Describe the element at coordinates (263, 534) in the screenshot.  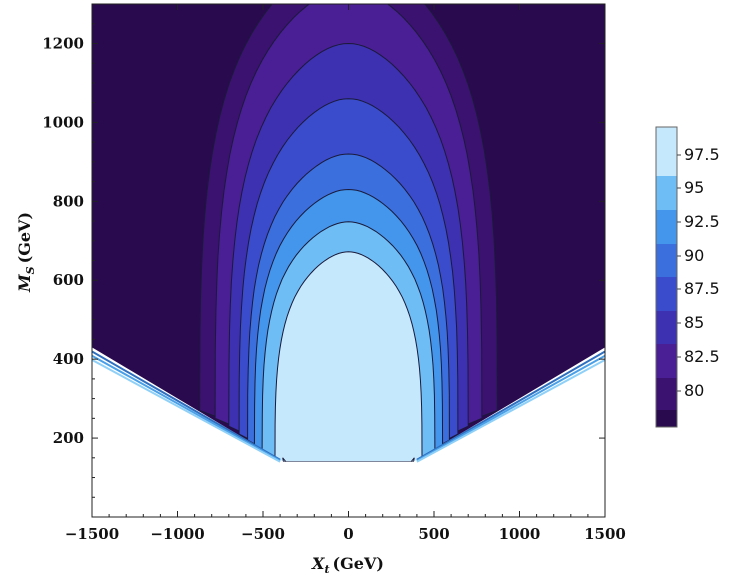
I see `x-tick-label: −500` at that location.